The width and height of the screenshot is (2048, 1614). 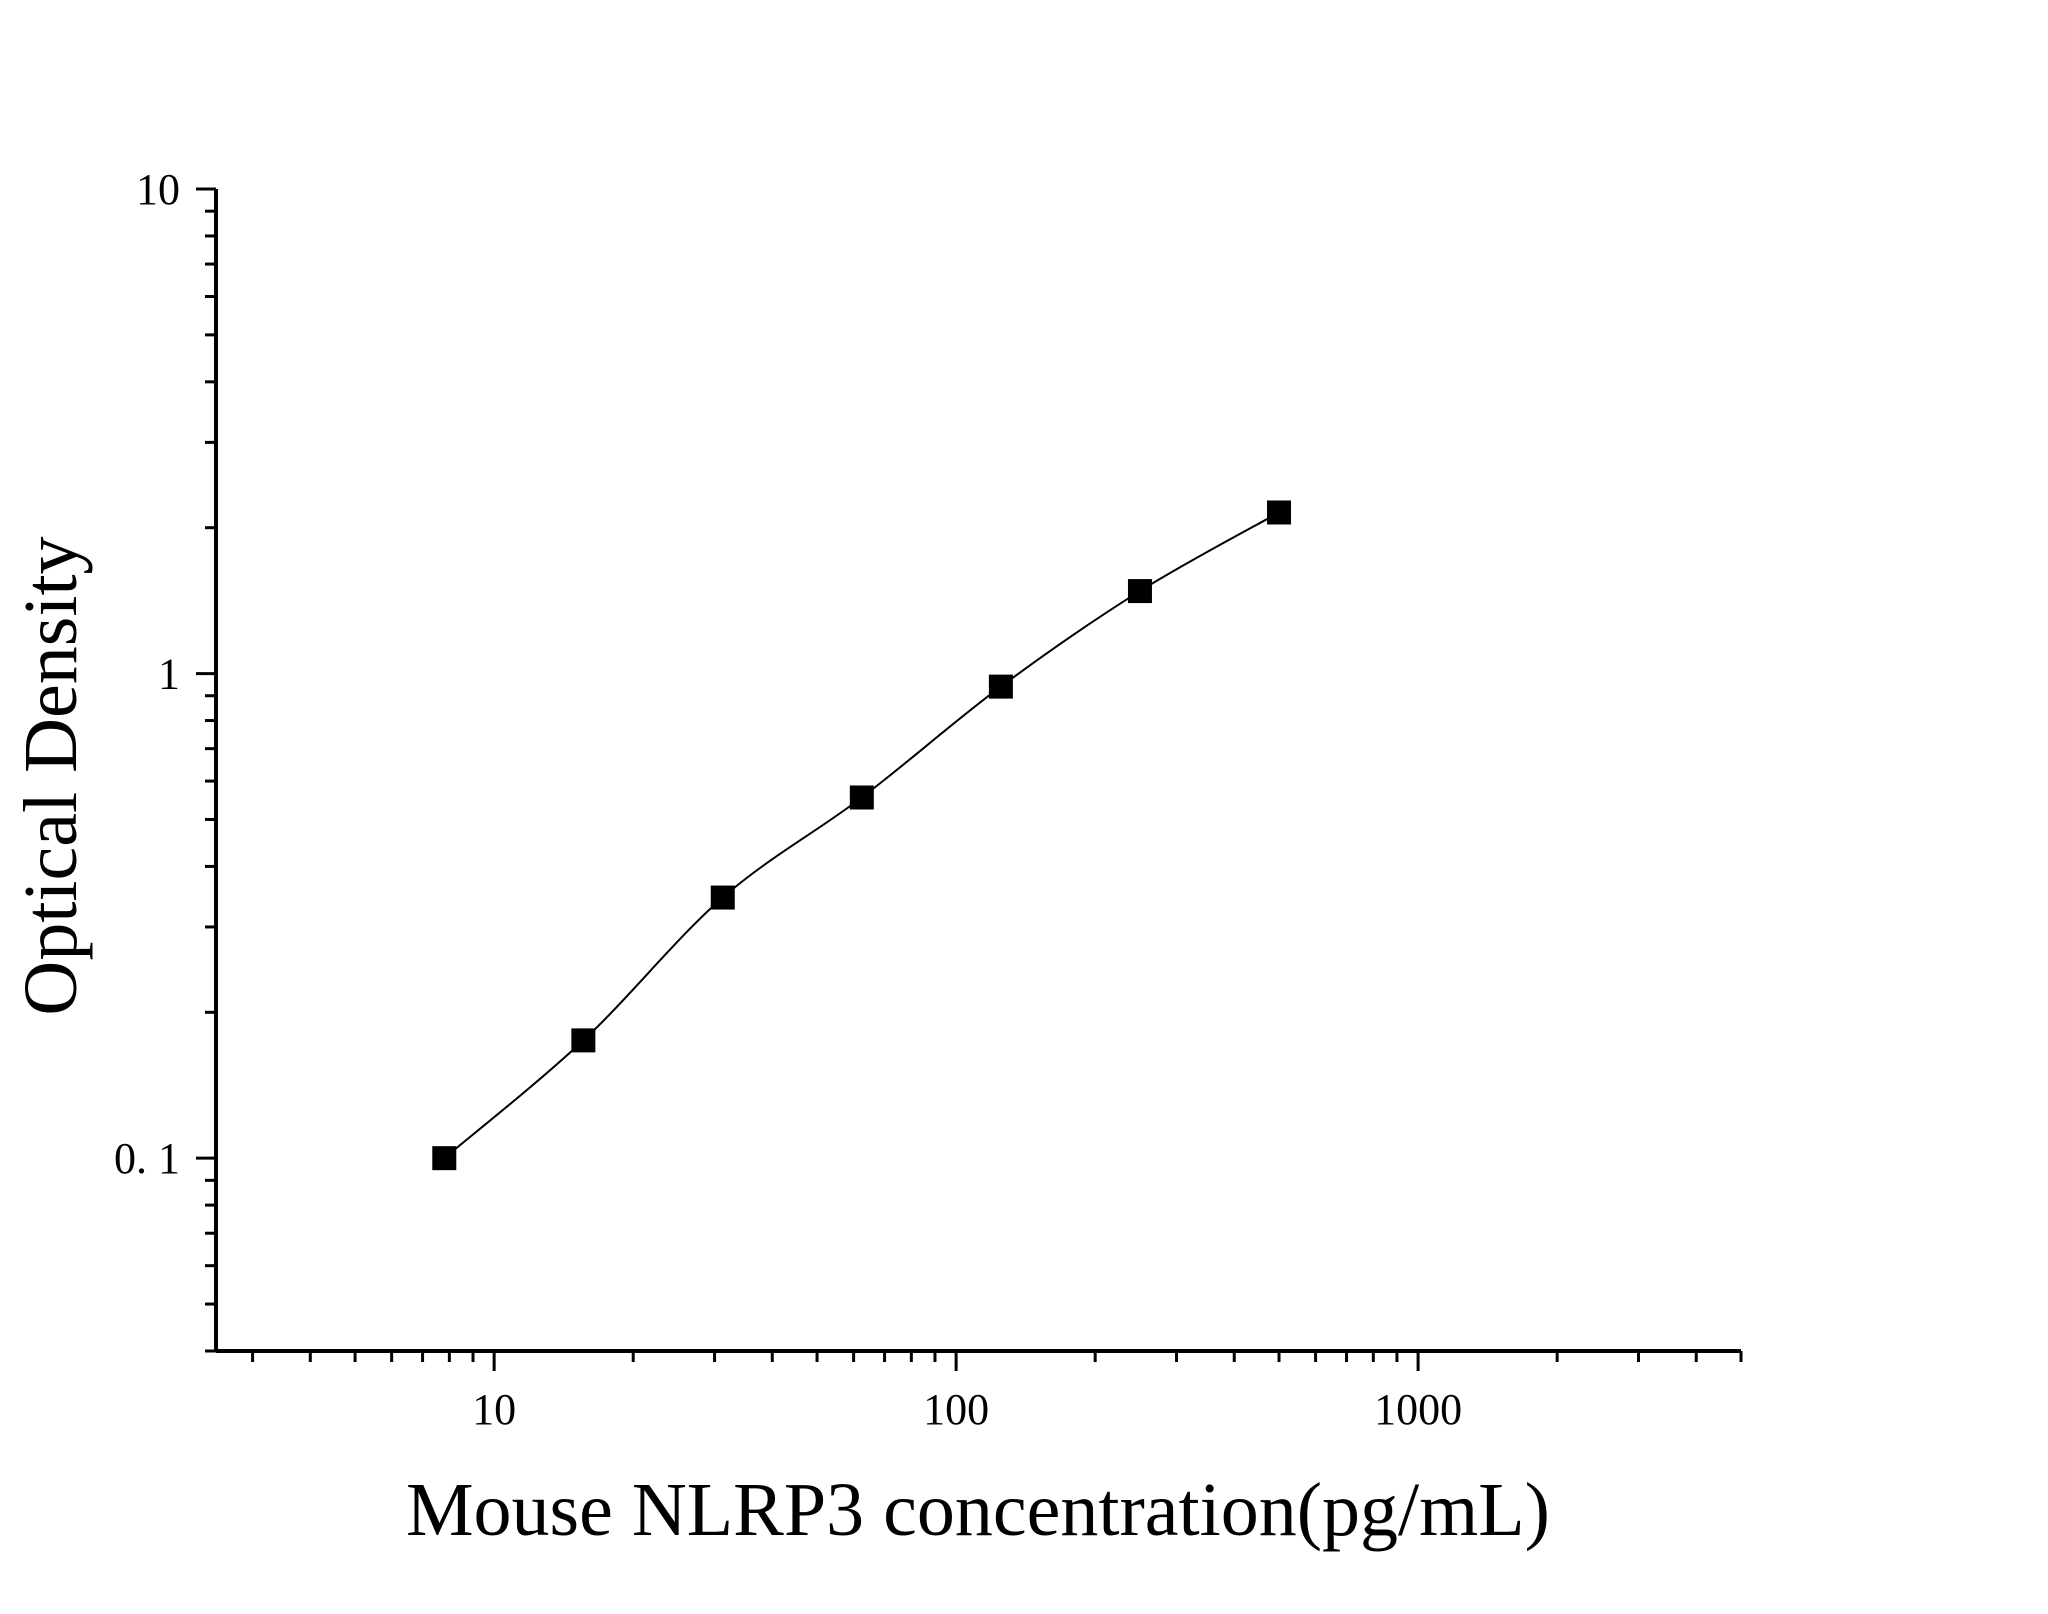 What do you see at coordinates (158, 189) in the screenshot?
I see `y-tick-label: 10` at bounding box center [158, 189].